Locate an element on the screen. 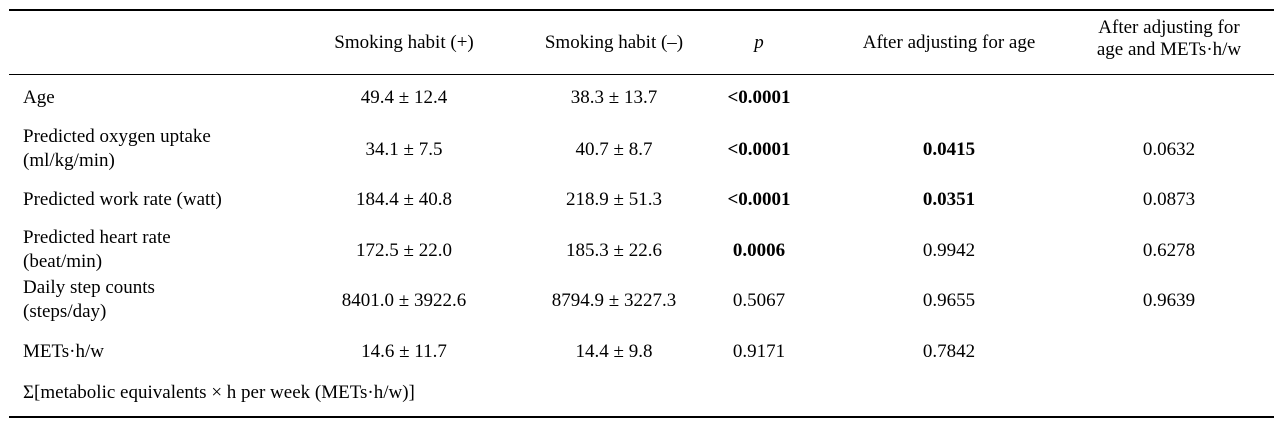 Image resolution: width=1285 pixels, height=427 pixels. header-p-value: p is located at coordinates (759, 42).